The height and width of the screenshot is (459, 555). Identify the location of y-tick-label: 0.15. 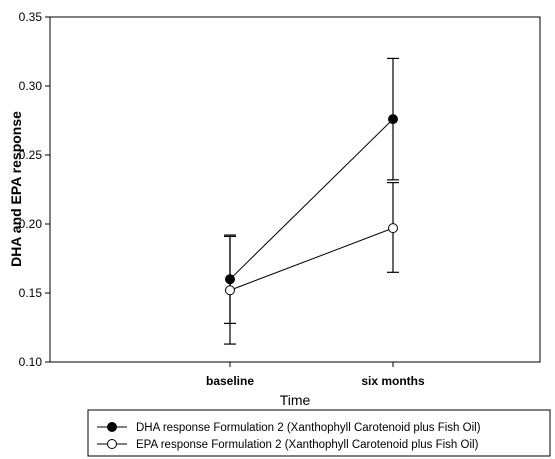
(31, 293).